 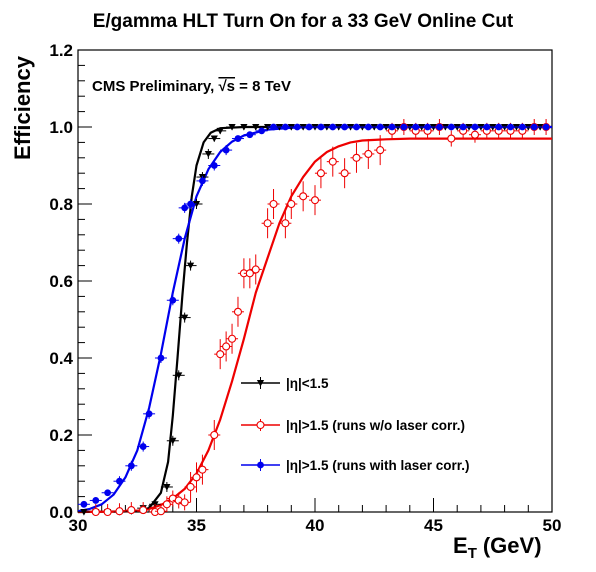 I want to click on legend-item: |η|>1.5 (runs with laser corr.), so click(x=355, y=465).